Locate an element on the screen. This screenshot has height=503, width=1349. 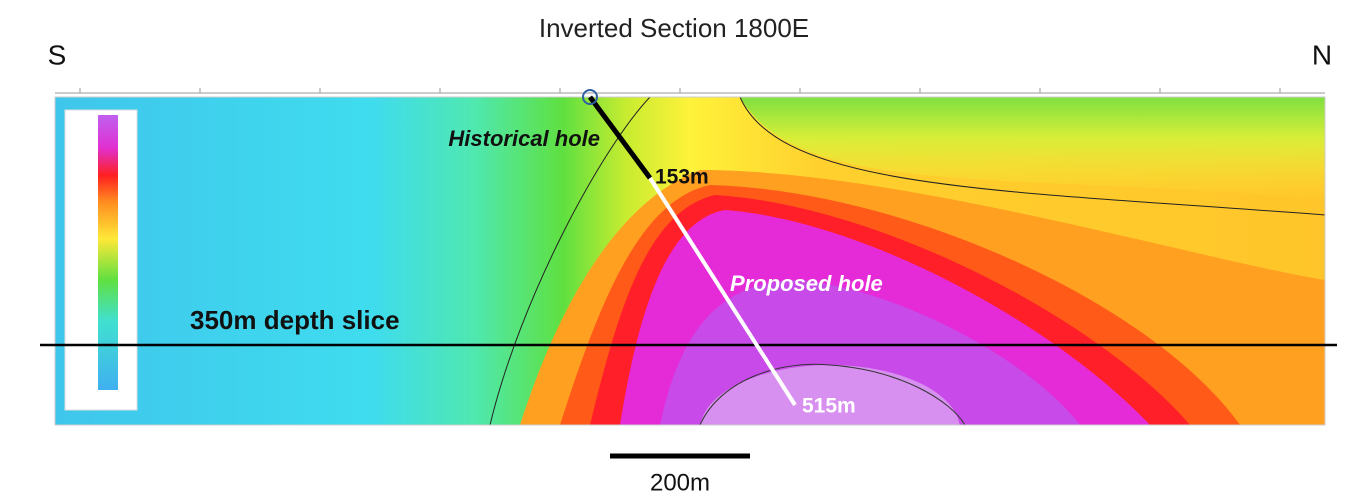
proposed-hole is located at coordinates (722, 291).